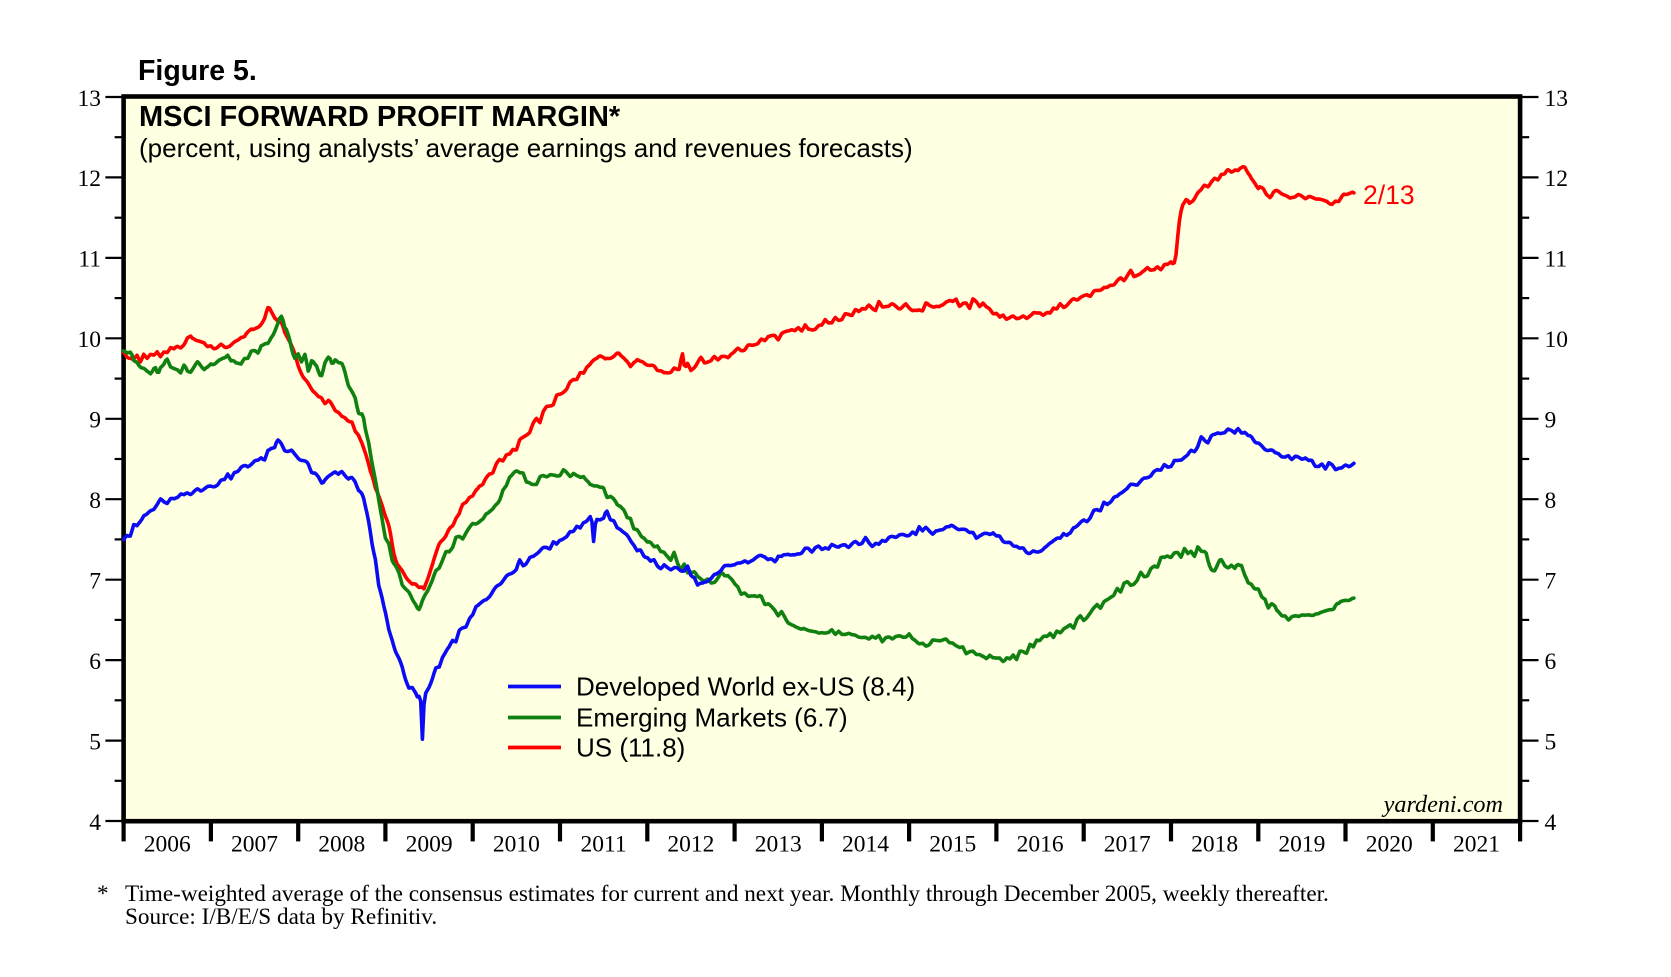 This screenshot has width=1671, height=977. What do you see at coordinates (167, 845) in the screenshot?
I see `svg-text: 2006` at bounding box center [167, 845].